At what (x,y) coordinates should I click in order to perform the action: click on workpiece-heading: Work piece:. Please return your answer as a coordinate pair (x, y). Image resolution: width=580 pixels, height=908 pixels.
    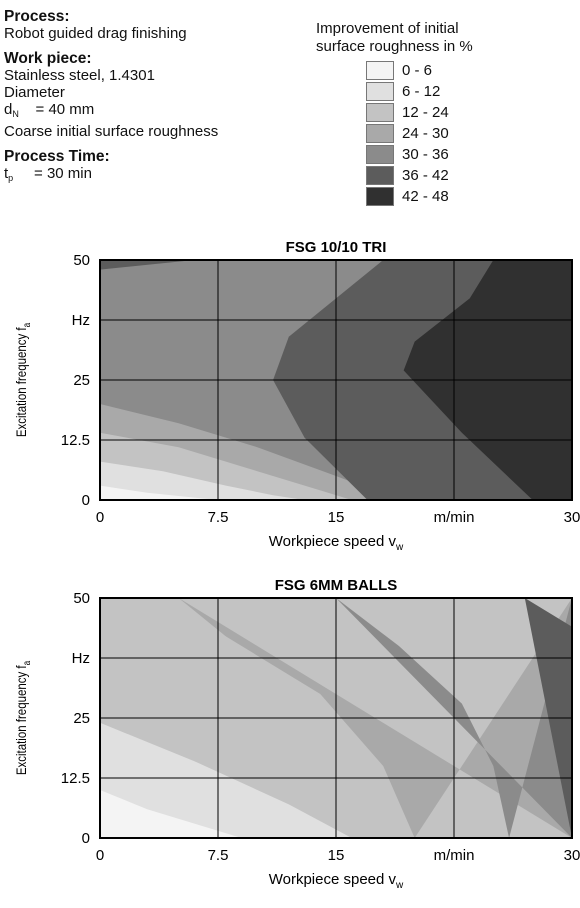
    Looking at the image, I should click on (48, 58).